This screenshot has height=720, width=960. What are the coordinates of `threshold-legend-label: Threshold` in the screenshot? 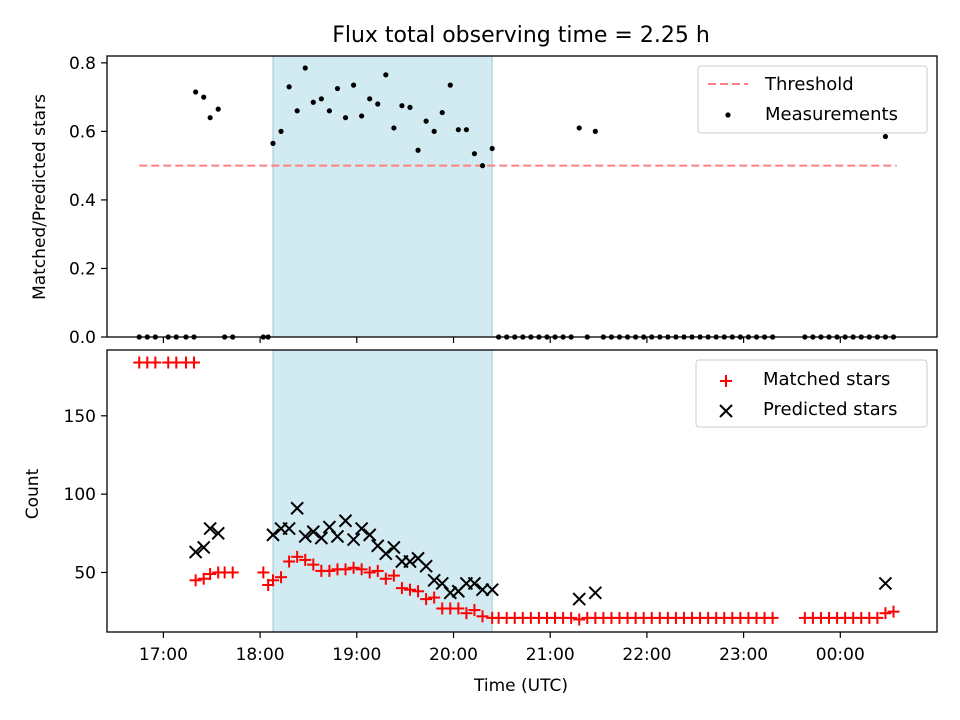 It's located at (809, 84).